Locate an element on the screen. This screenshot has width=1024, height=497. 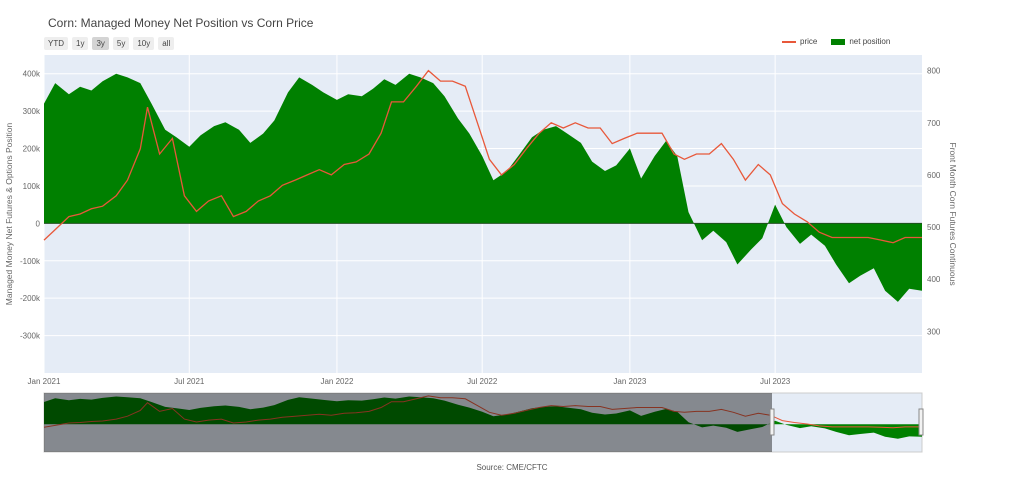
y-tick-left: -100k is located at coordinates (30, 261).